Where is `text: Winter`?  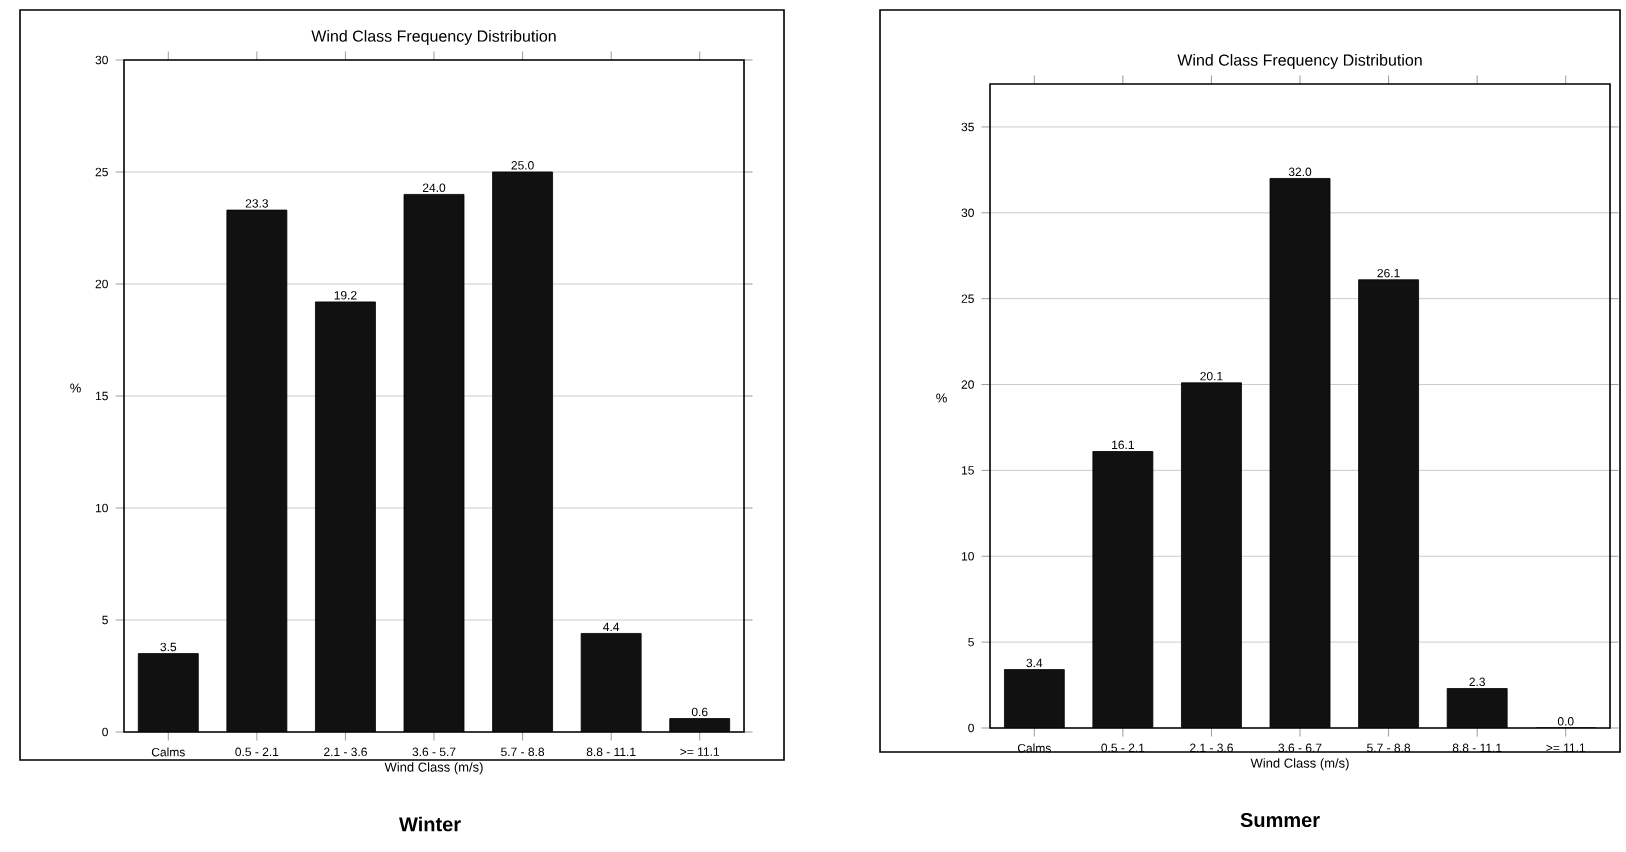 text: Winter is located at coordinates (430, 824).